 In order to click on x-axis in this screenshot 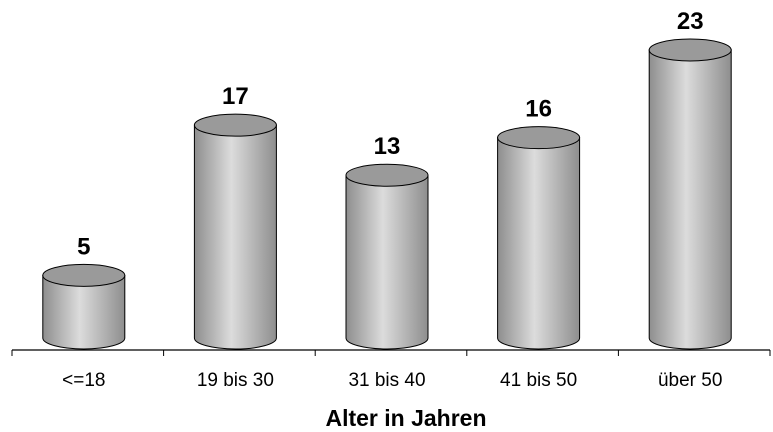, I will do `click(391, 352)`.